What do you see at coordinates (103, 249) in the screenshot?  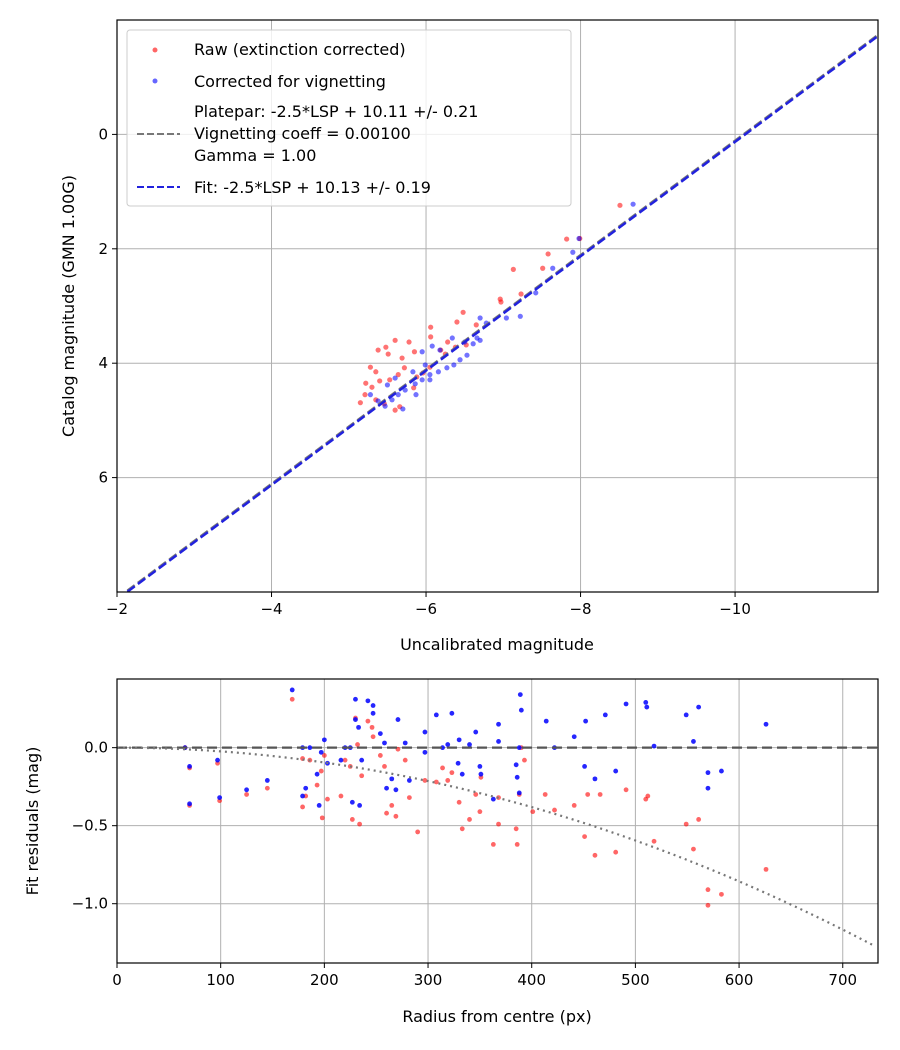 I see `y-tick-label: 2` at bounding box center [103, 249].